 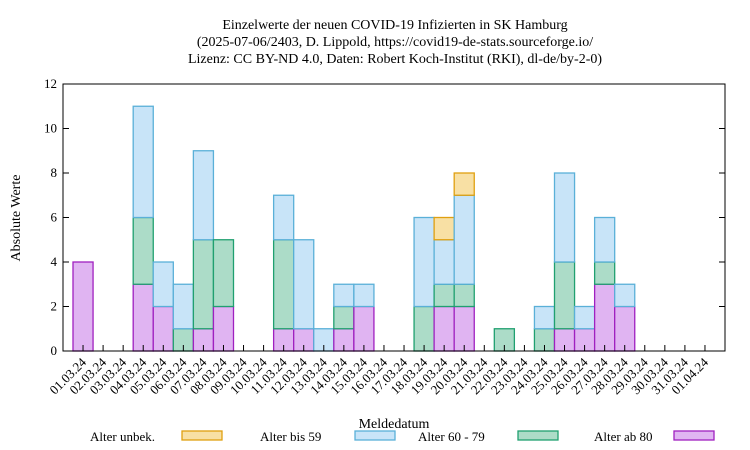 What do you see at coordinates (50, 128) in the screenshot?
I see `y-tick-label: 10` at bounding box center [50, 128].